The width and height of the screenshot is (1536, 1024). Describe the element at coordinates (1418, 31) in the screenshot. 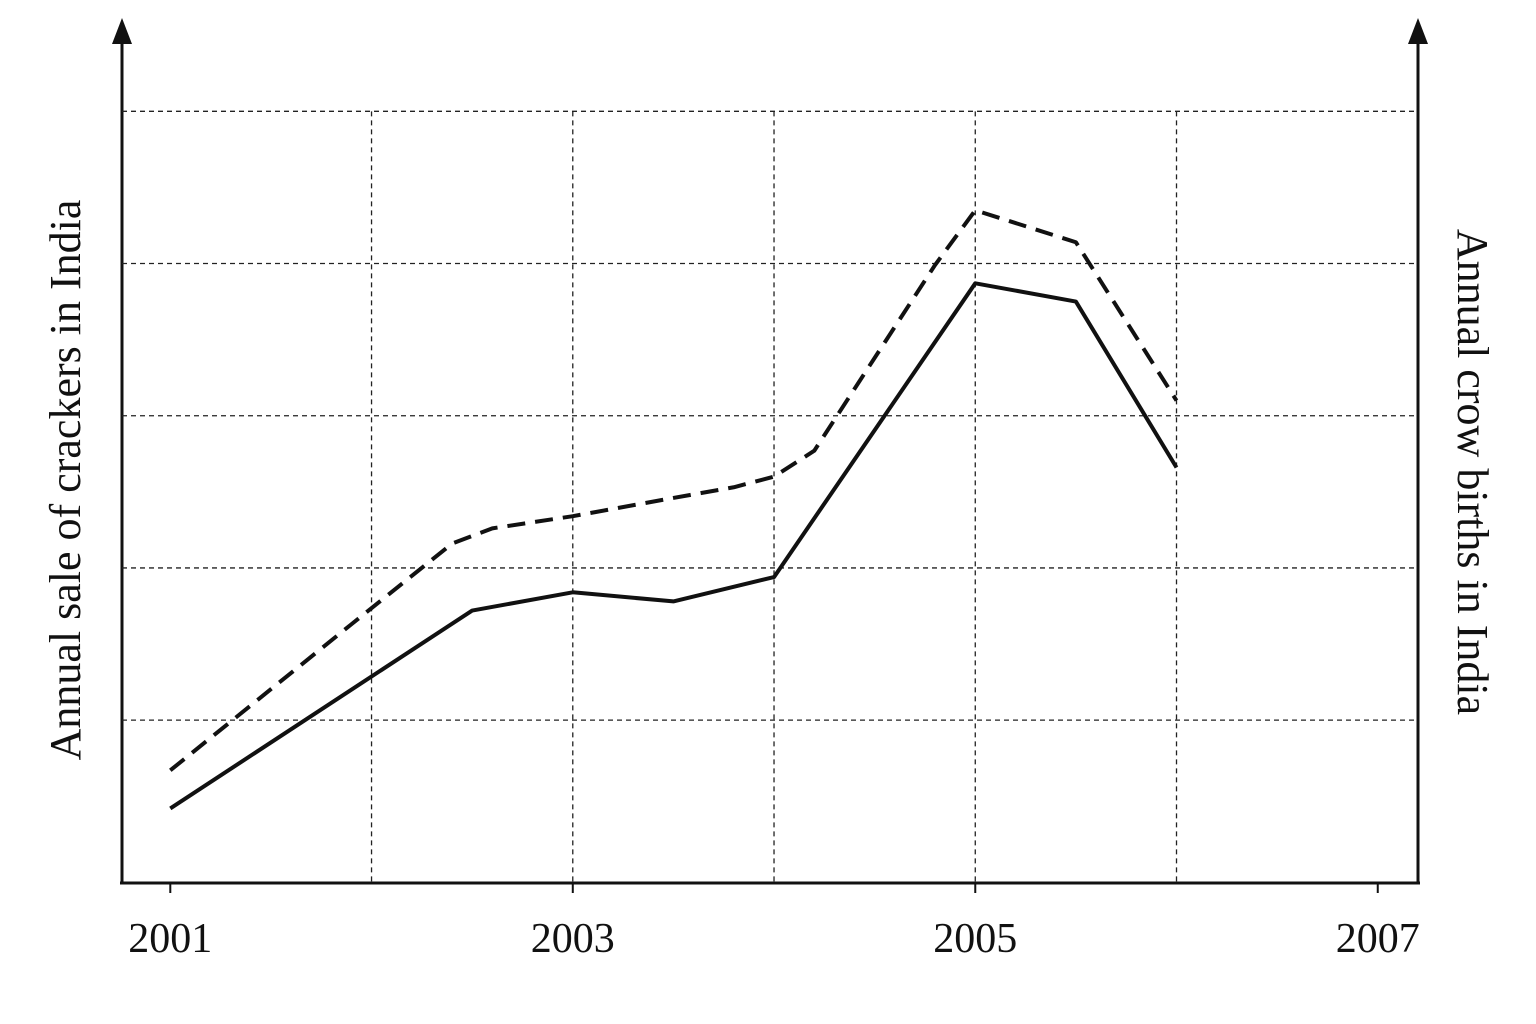

I see `y2-axis-arrow` at that location.